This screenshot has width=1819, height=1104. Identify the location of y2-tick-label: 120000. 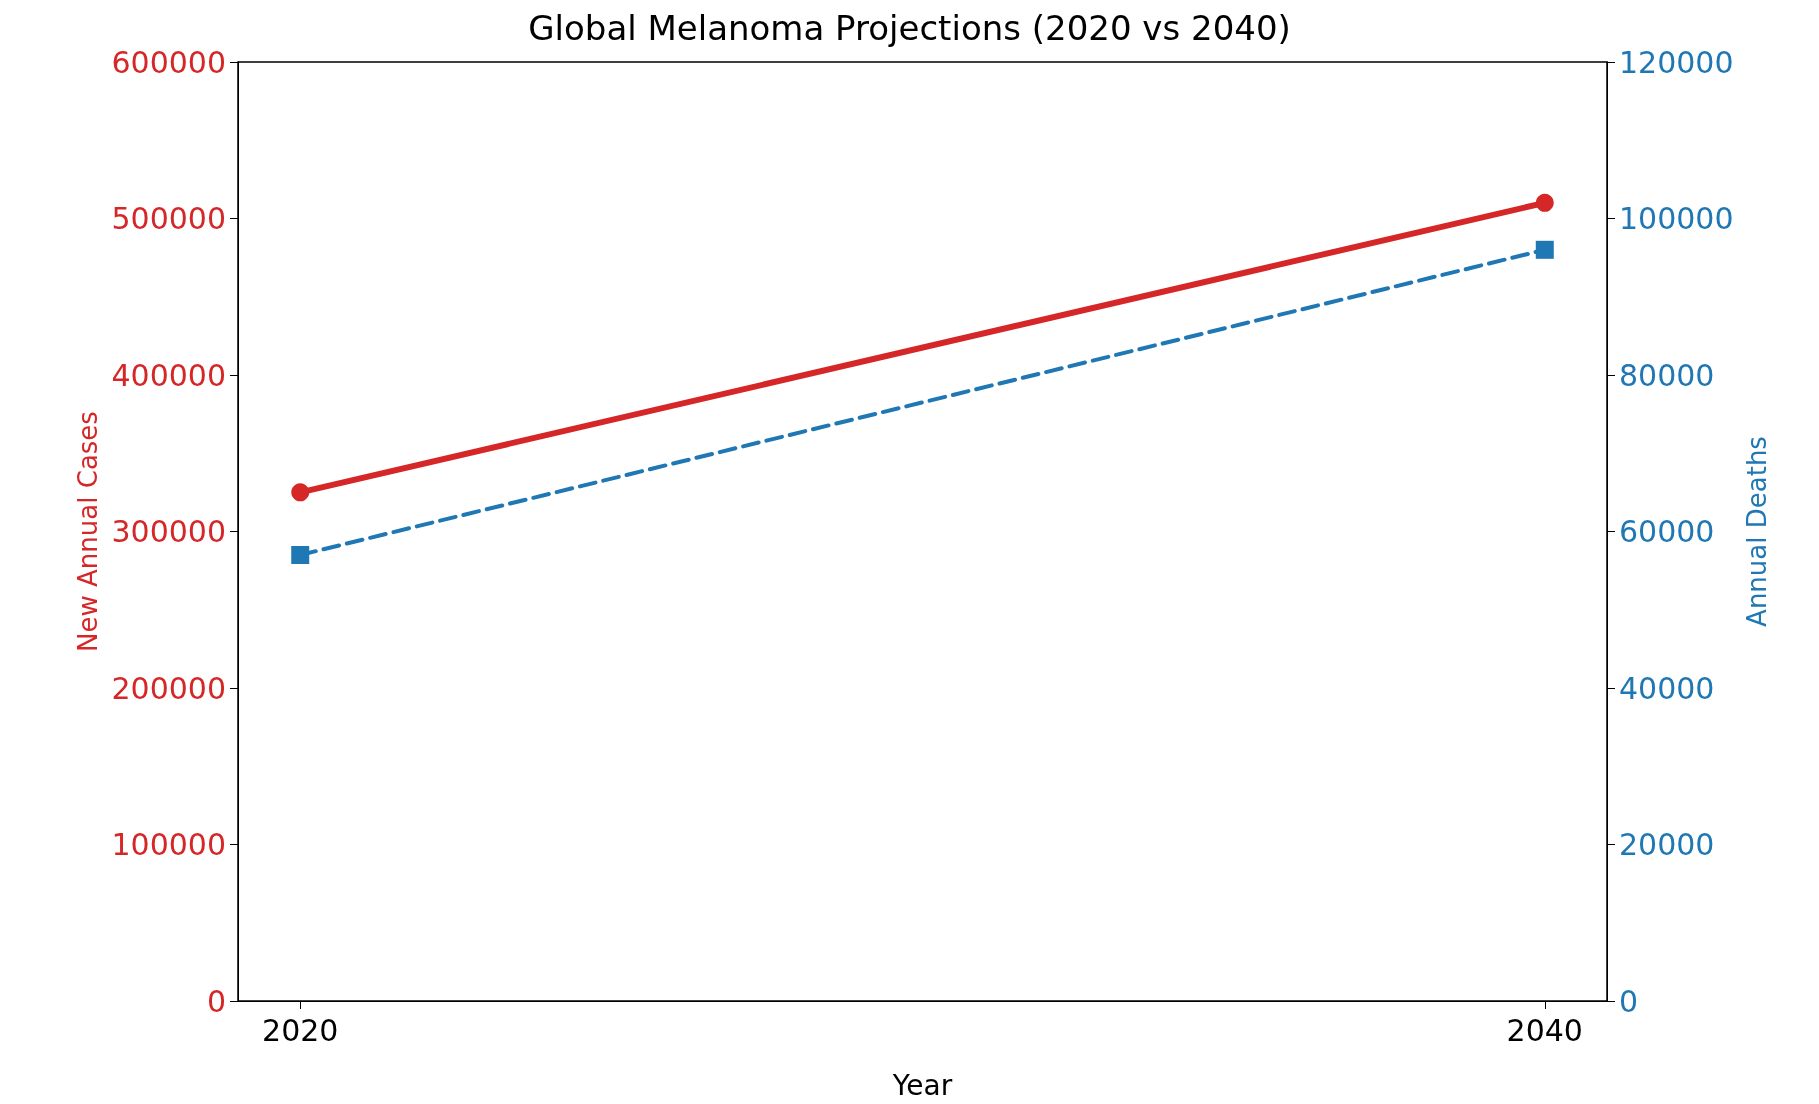
(1676, 62).